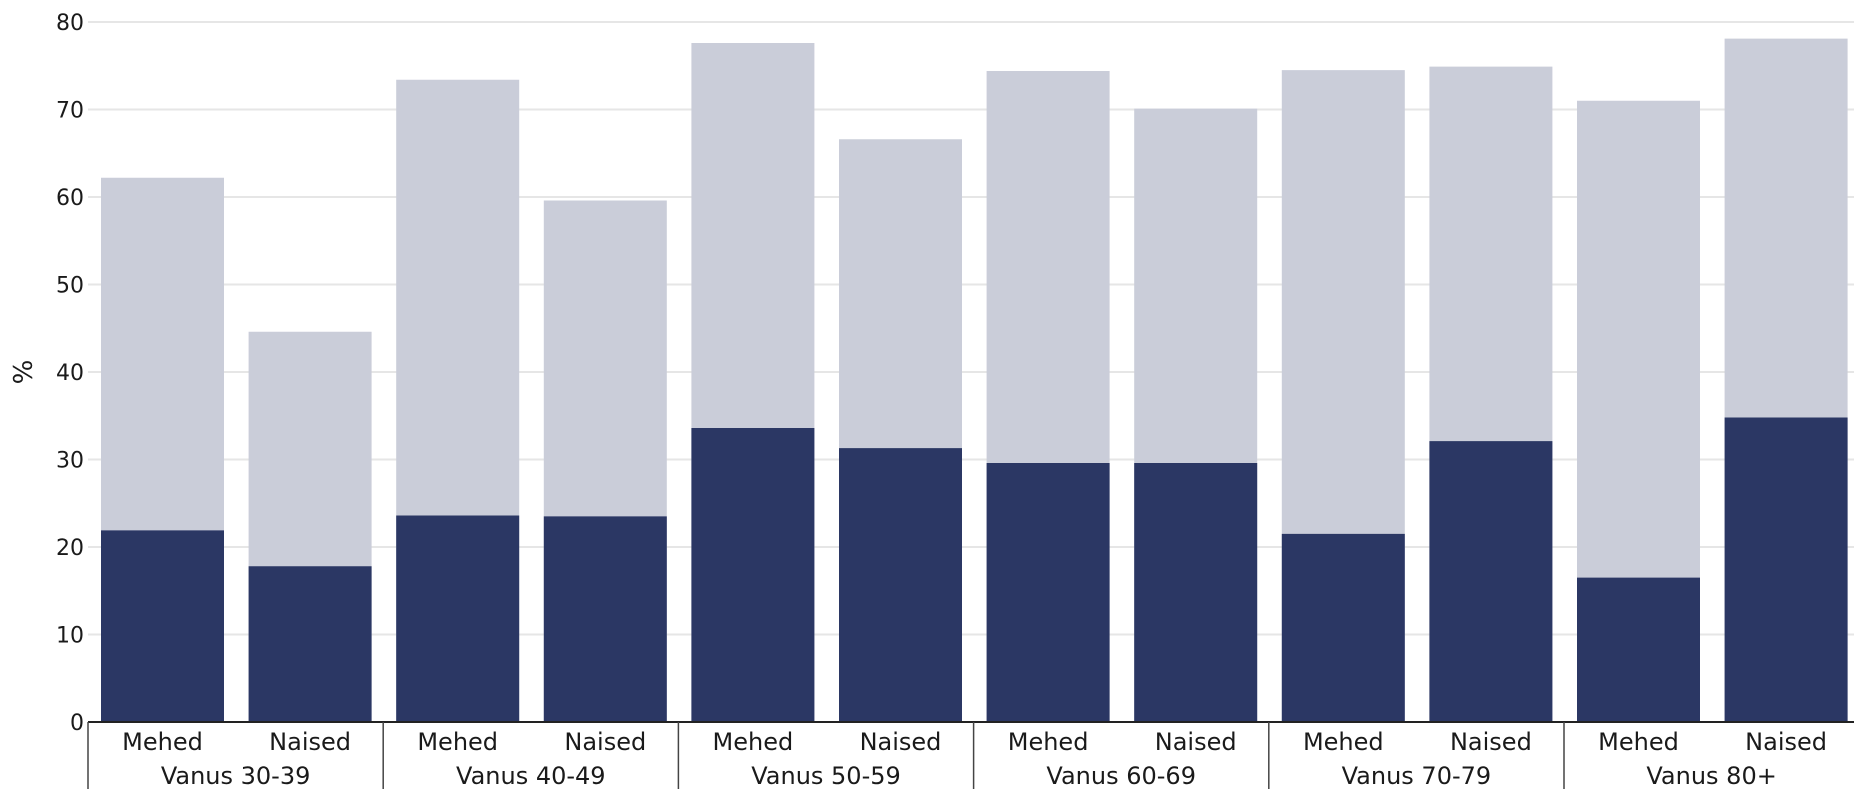 This screenshot has width=1854, height=789. What do you see at coordinates (162, 742) in the screenshot?
I see `x-category-label-0: Mehed` at bounding box center [162, 742].